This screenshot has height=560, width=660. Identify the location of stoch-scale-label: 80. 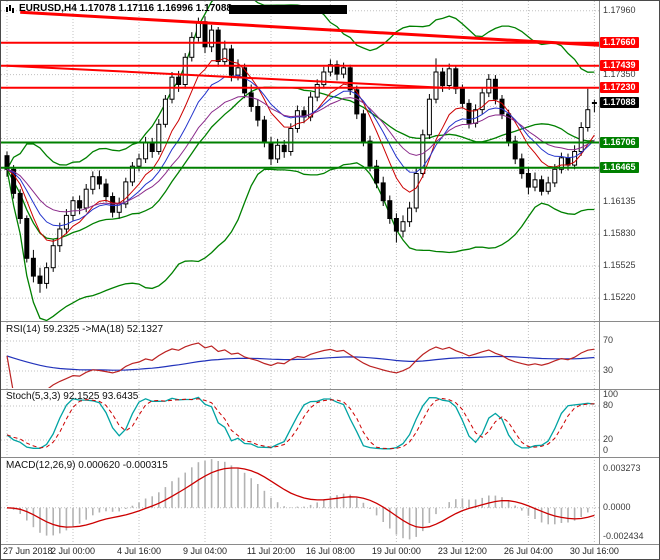
(608, 405).